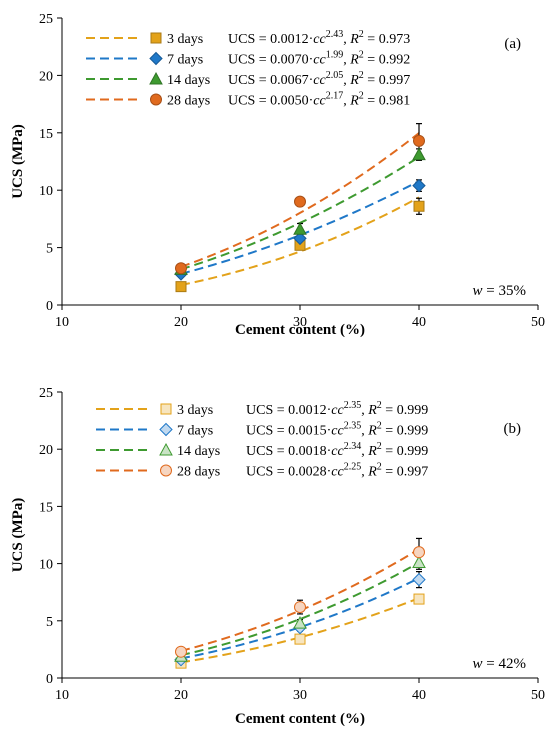 The image size is (550, 737). Describe the element at coordinates (353, 467) in the screenshot. I see `equation-exponent: 2.25` at that location.